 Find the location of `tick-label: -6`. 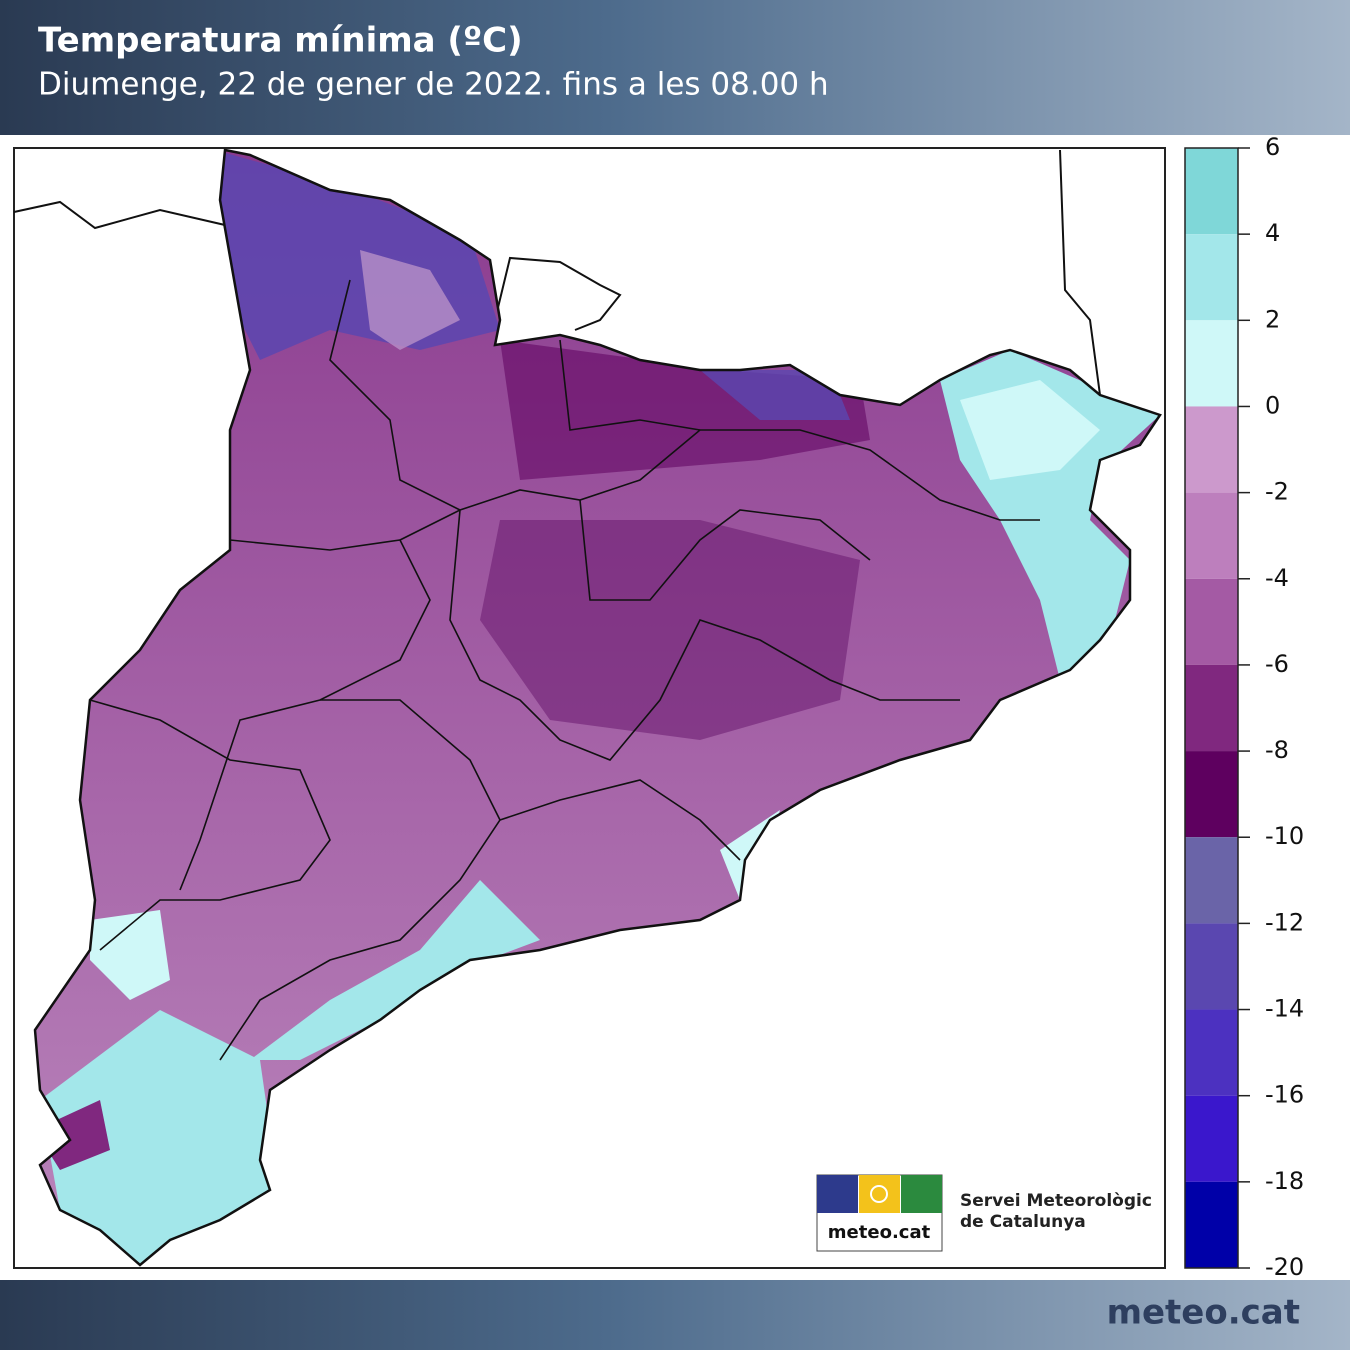

tick-label: -6 is located at coordinates (1277, 664).